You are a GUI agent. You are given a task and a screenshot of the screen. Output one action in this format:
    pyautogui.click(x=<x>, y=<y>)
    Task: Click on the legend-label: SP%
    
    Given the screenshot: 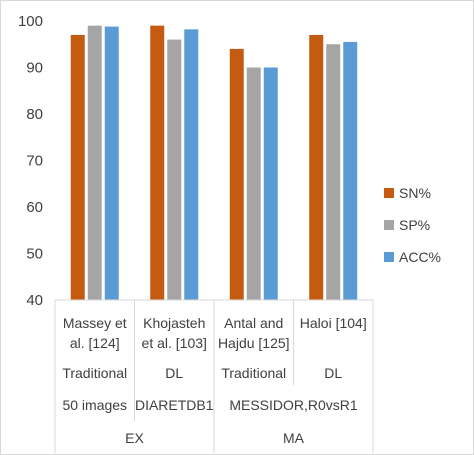 What is the action you would take?
    pyautogui.click(x=414, y=225)
    